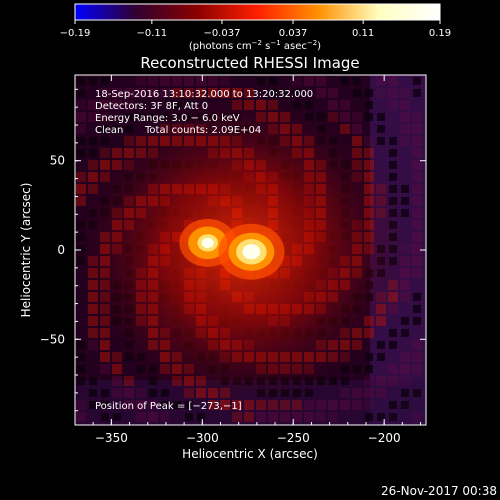  What do you see at coordinates (257, 12) in the screenshot?
I see `colorbar` at bounding box center [257, 12].